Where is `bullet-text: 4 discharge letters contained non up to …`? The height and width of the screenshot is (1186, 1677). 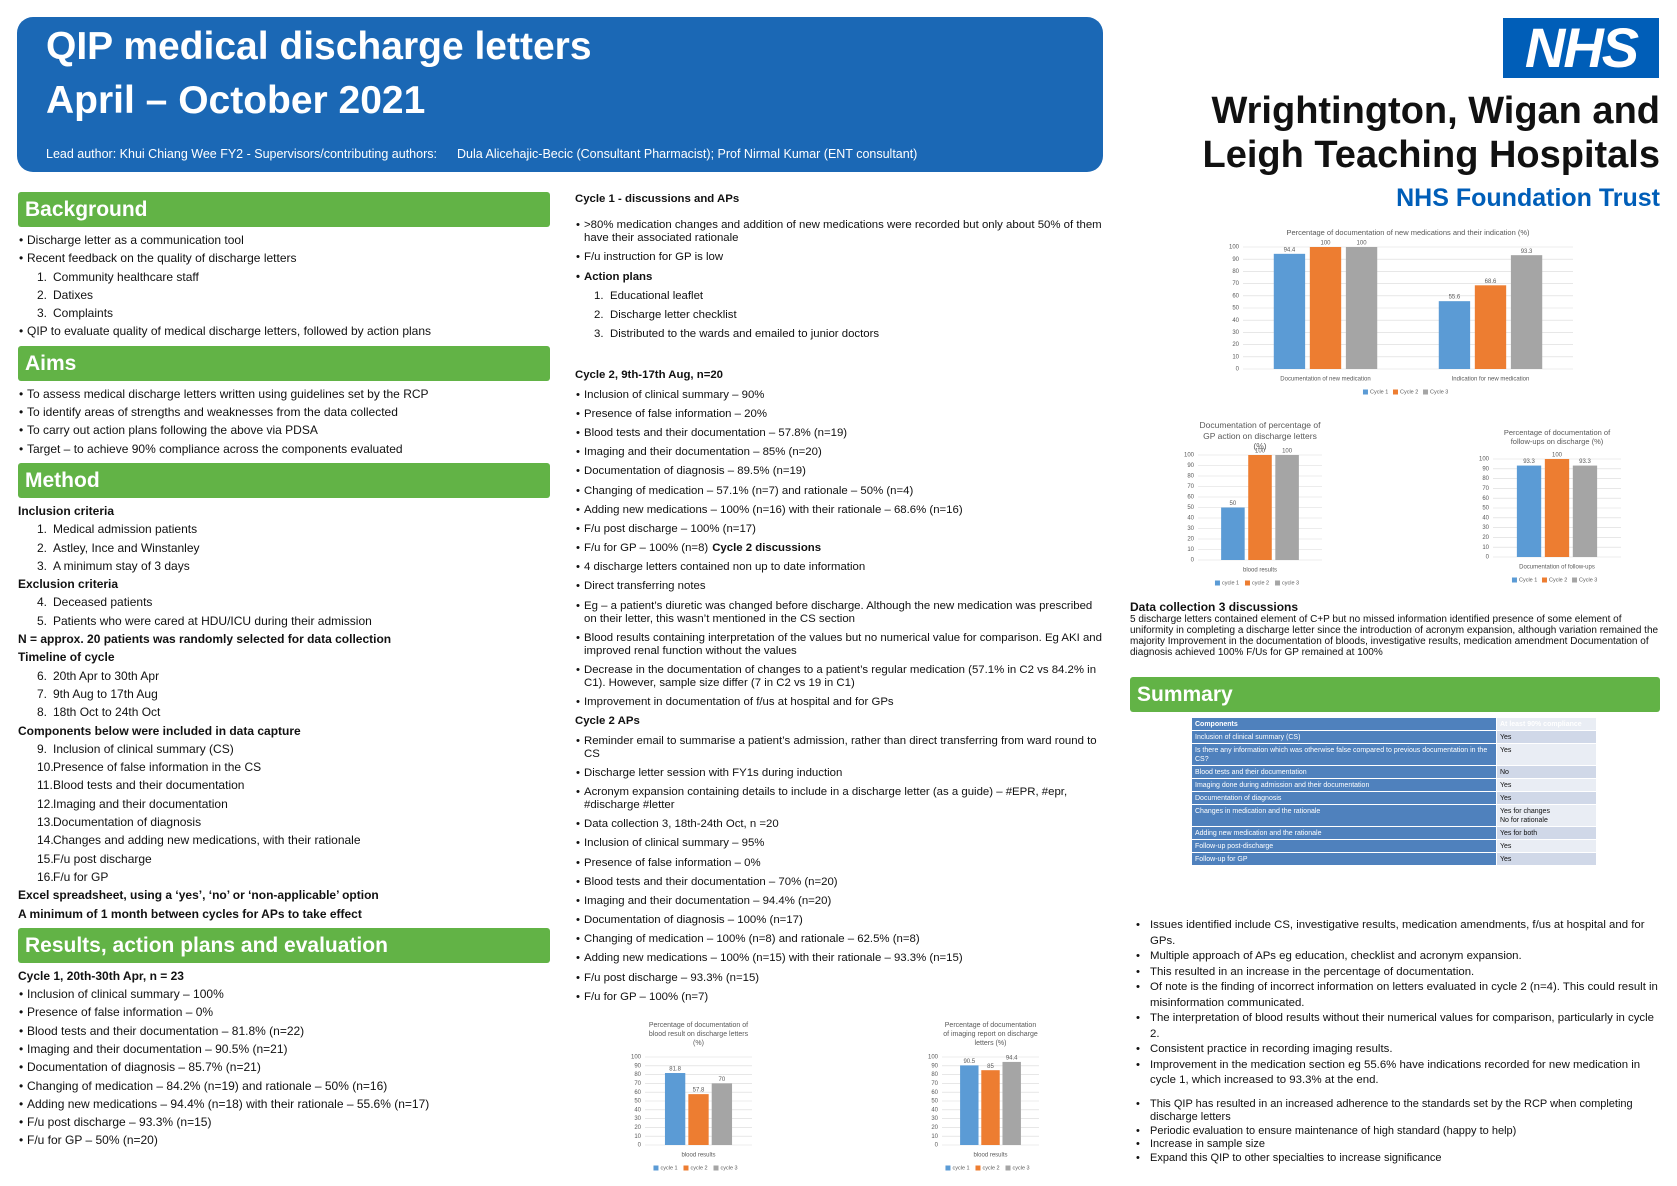 bullet-text: 4 discharge letters contained non up to … is located at coordinates (725, 567).